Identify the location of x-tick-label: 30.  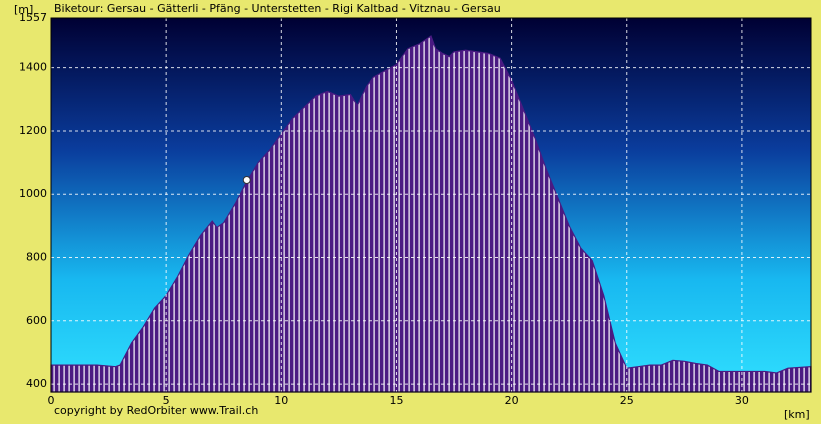
(742, 400).